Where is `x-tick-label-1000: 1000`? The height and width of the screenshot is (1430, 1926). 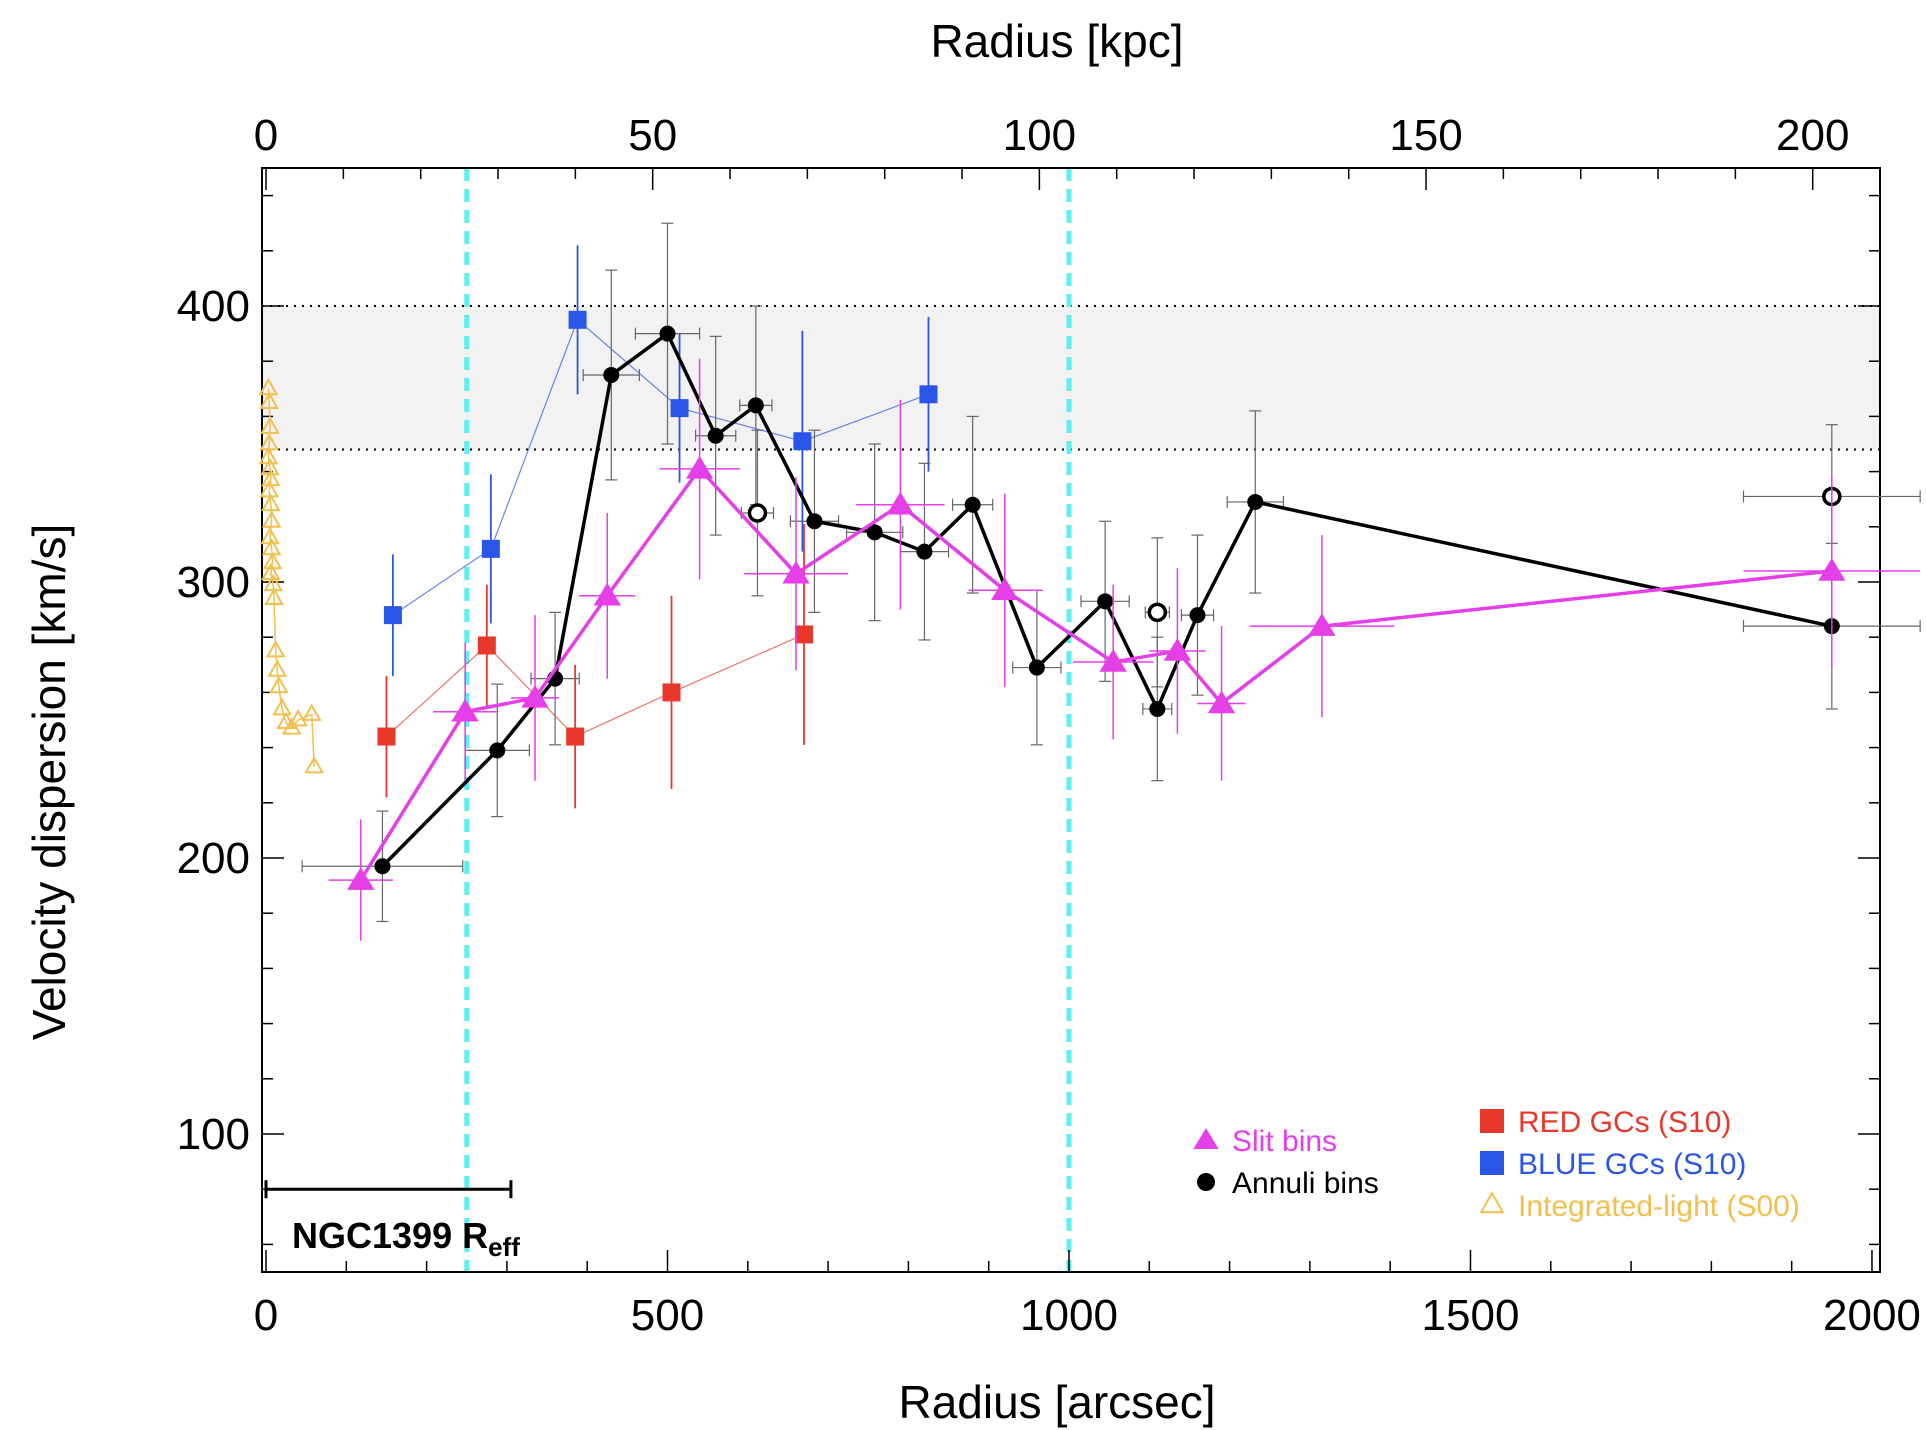 x-tick-label-1000: 1000 is located at coordinates (1069, 1315).